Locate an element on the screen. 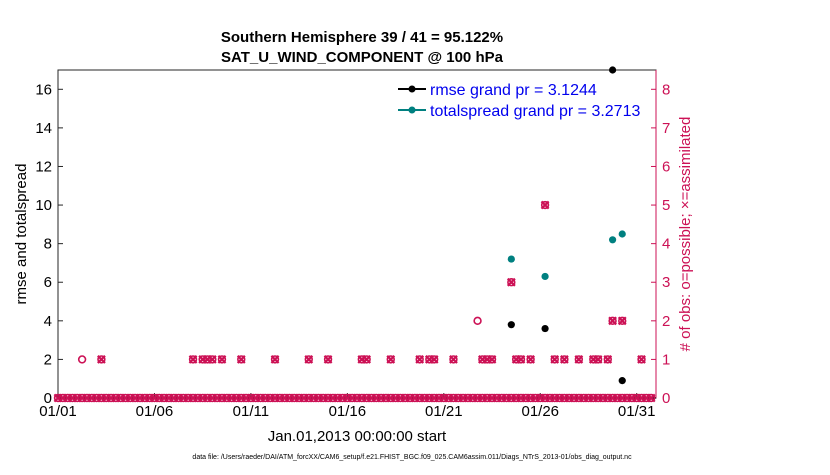 The width and height of the screenshot is (830, 475). legend-marker-totalspread is located at coordinates (412, 110).